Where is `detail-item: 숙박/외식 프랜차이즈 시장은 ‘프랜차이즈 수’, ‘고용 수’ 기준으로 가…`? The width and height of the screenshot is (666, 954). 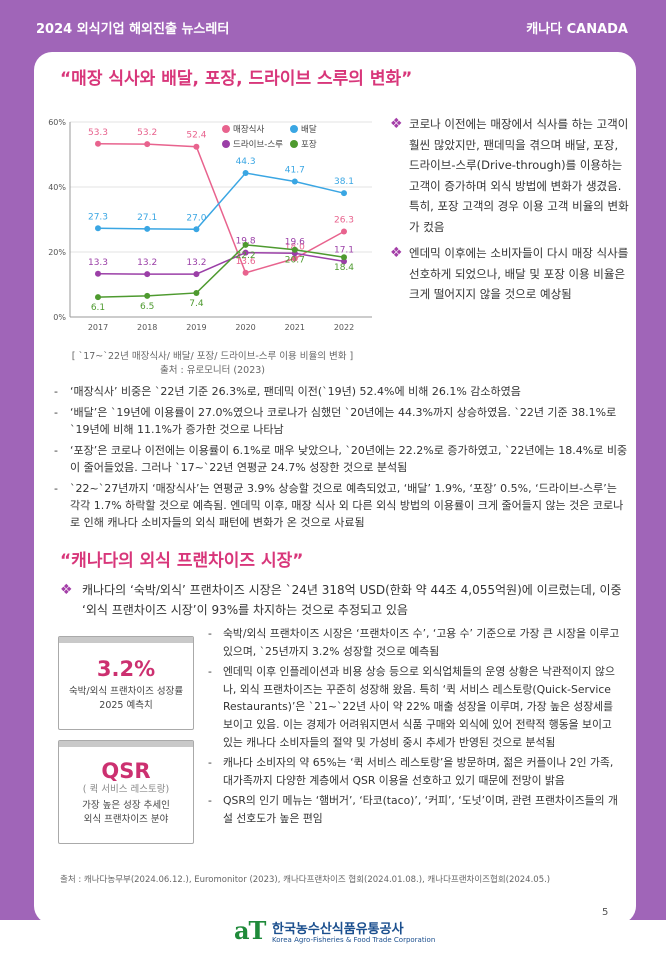 detail-item: 숙박/외식 프랜차이즈 시장은 ‘프랜차이즈 수’, ‘고용 수’ 기준으로 가… is located at coordinates (415, 642).